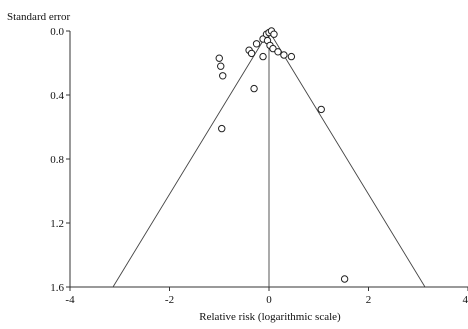 The width and height of the screenshot is (468, 329). I want to click on y-tick-label: 0.0, so click(57, 32).